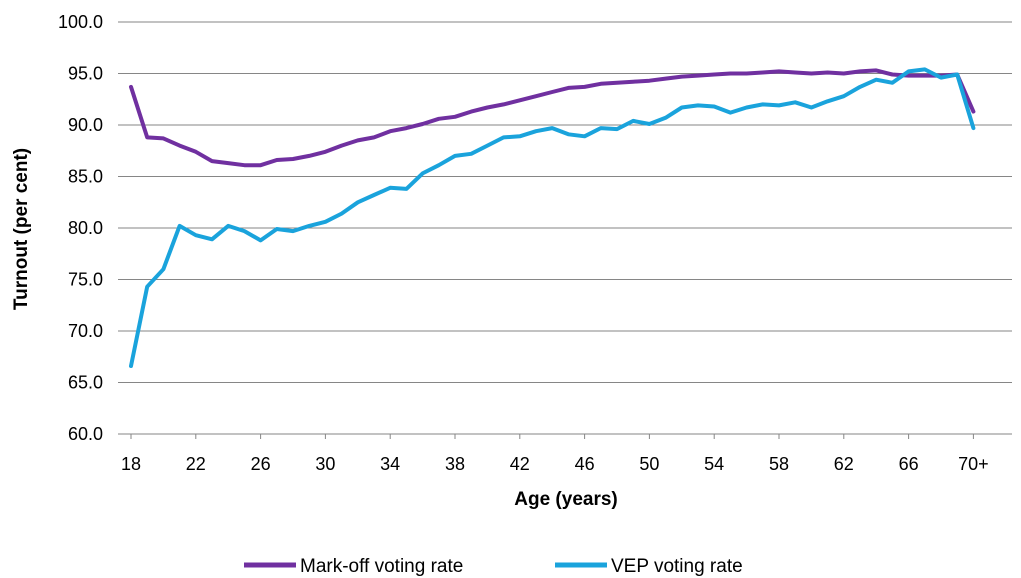 Image resolution: width=1021 pixels, height=578 pixels. Describe the element at coordinates (909, 464) in the screenshot. I see `x-tick-label: 66` at that location.